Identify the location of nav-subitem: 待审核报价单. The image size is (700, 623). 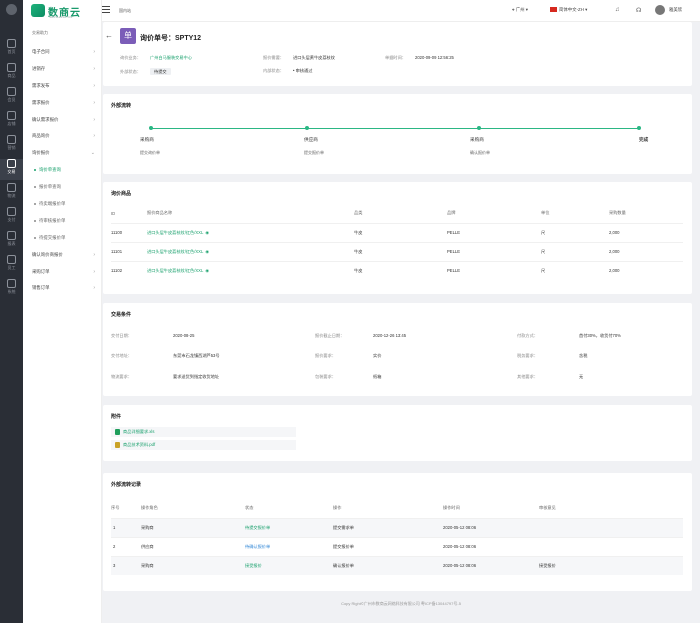
(62, 221).